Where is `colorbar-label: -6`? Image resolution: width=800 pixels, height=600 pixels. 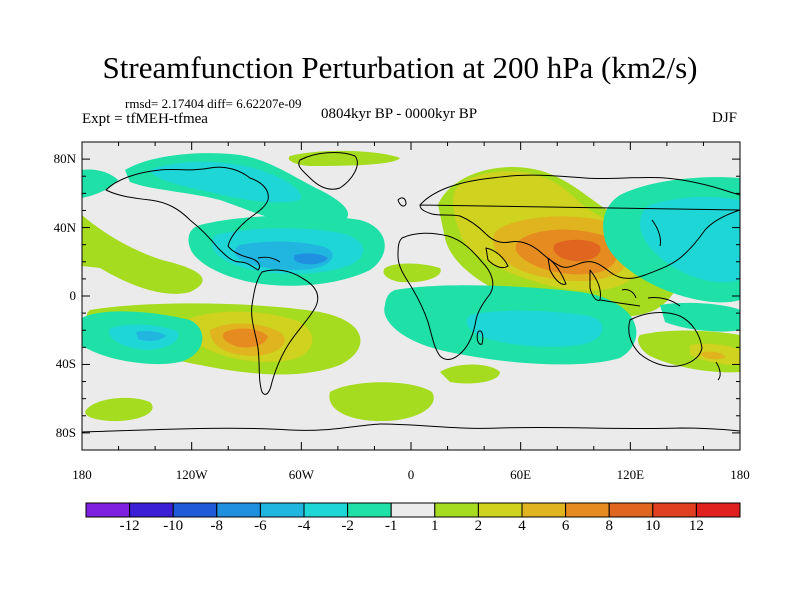
colorbar-label: -6 is located at coordinates (260, 526).